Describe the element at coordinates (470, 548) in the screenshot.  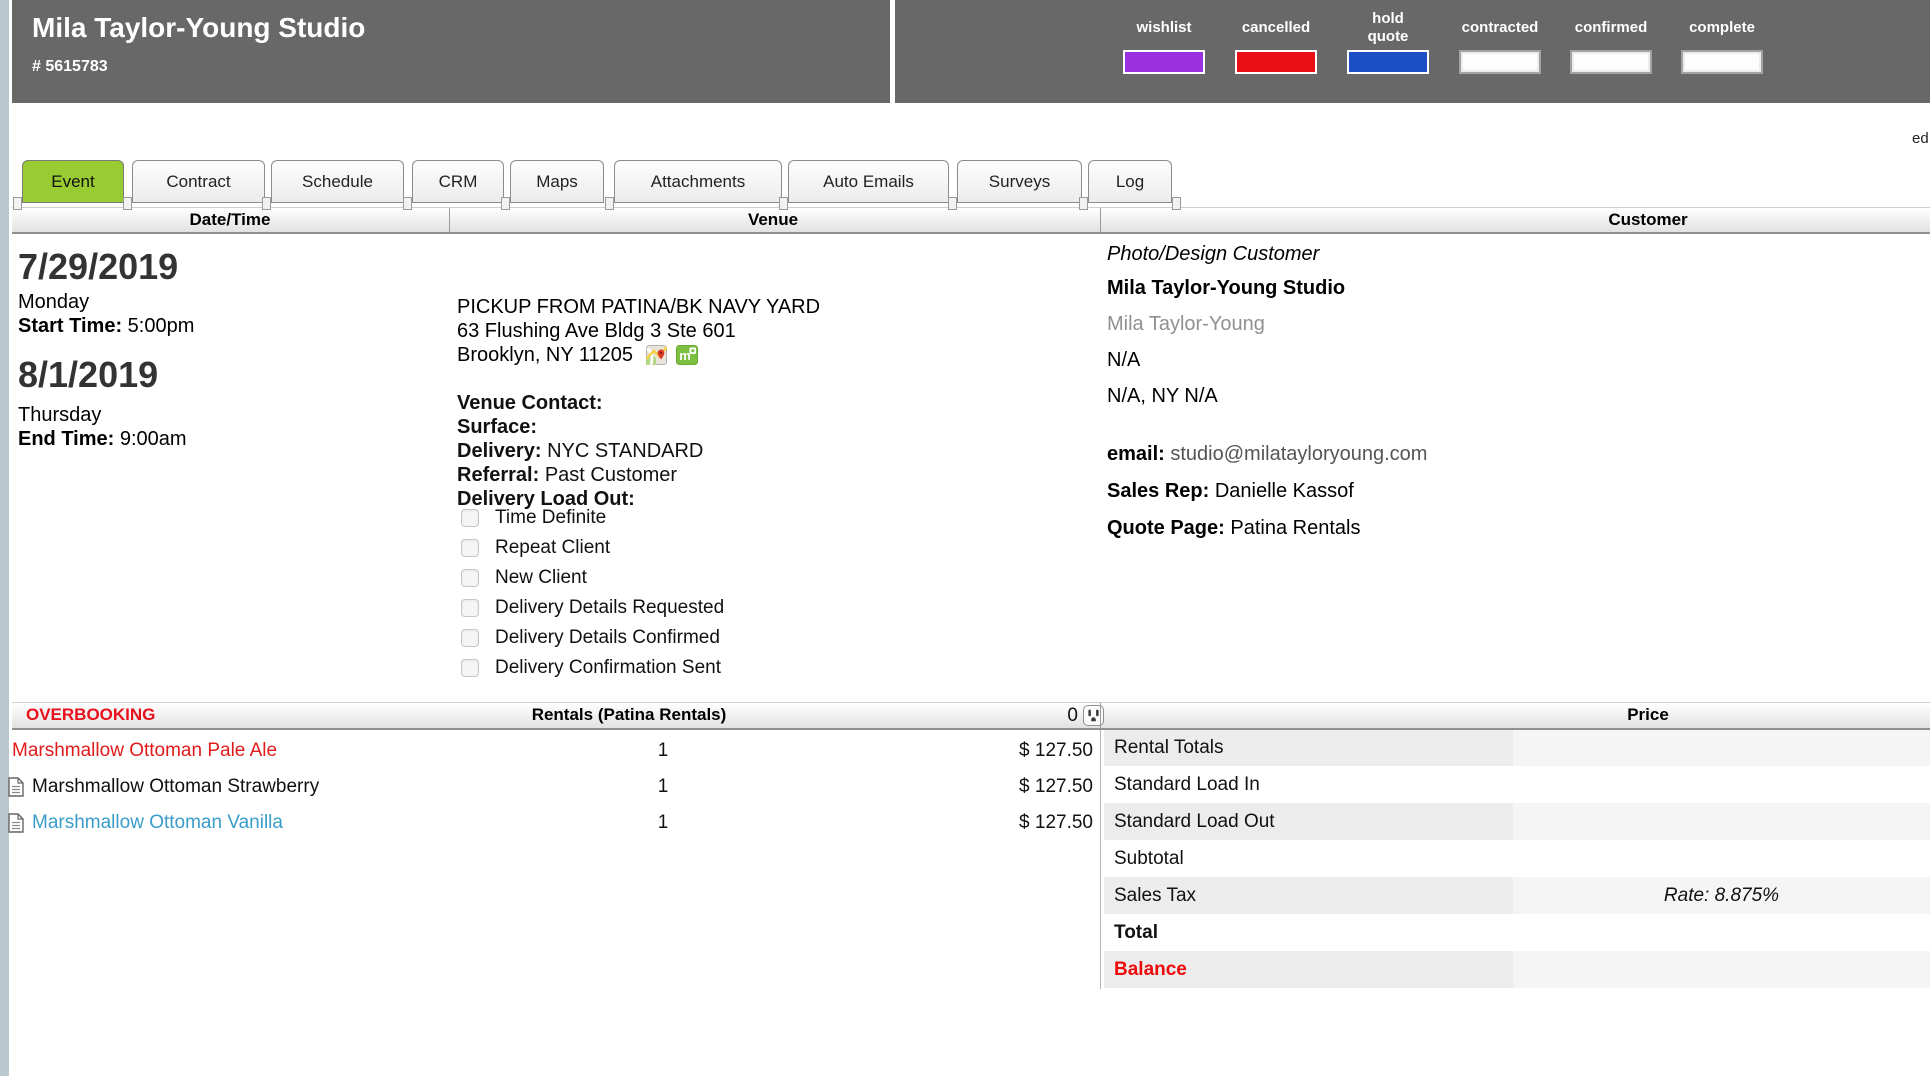
I see `checkbox-repeat-client` at that location.